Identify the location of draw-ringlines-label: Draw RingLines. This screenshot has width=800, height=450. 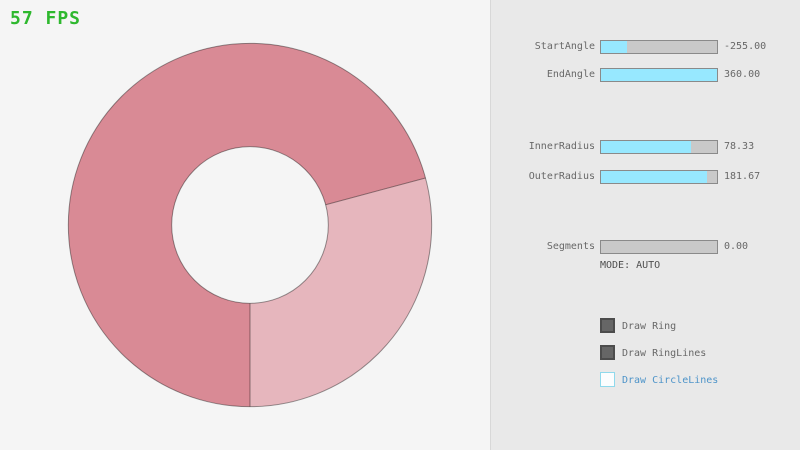
(664, 353).